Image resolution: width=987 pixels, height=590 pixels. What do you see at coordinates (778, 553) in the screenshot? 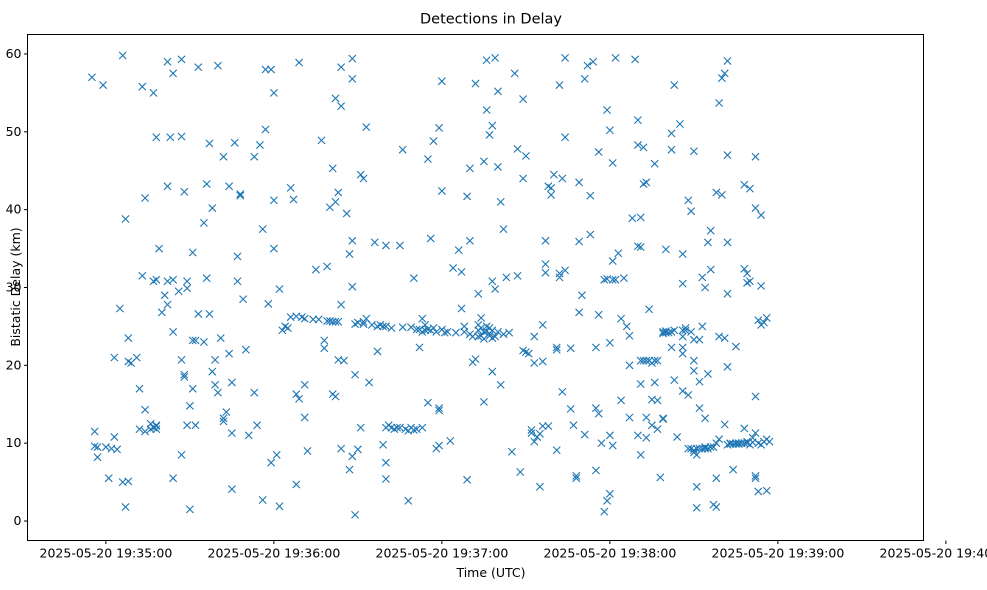
I see `x-tick-label: 2025-05-20 19:39:00` at bounding box center [778, 553].